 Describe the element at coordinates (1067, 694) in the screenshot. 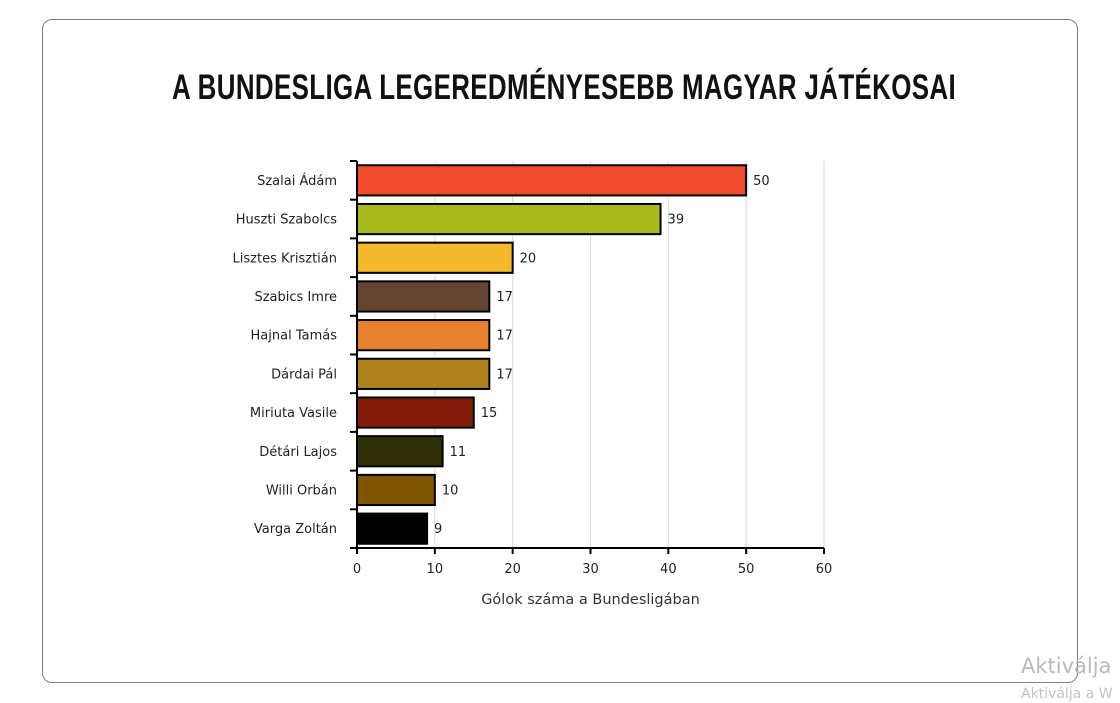

I see `activation-watermark-line2: Aktiválja a W` at that location.